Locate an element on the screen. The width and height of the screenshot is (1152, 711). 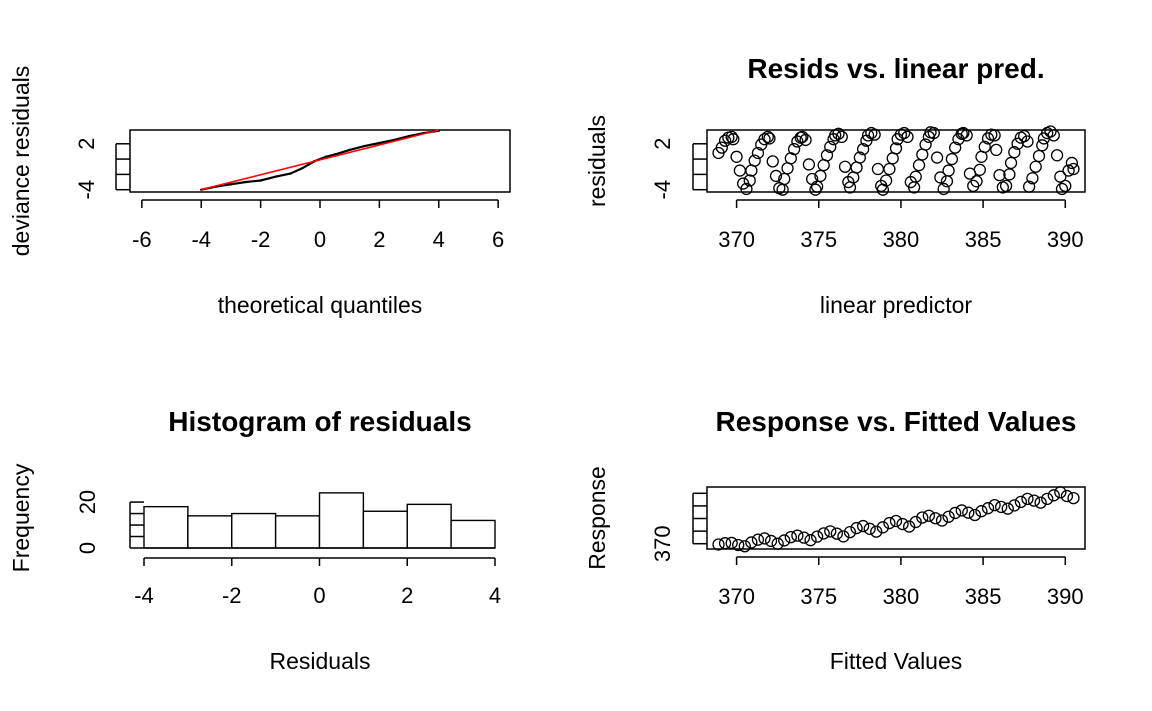
resids-vs-pred-x-tick-label: 385 is located at coordinates (983, 239).